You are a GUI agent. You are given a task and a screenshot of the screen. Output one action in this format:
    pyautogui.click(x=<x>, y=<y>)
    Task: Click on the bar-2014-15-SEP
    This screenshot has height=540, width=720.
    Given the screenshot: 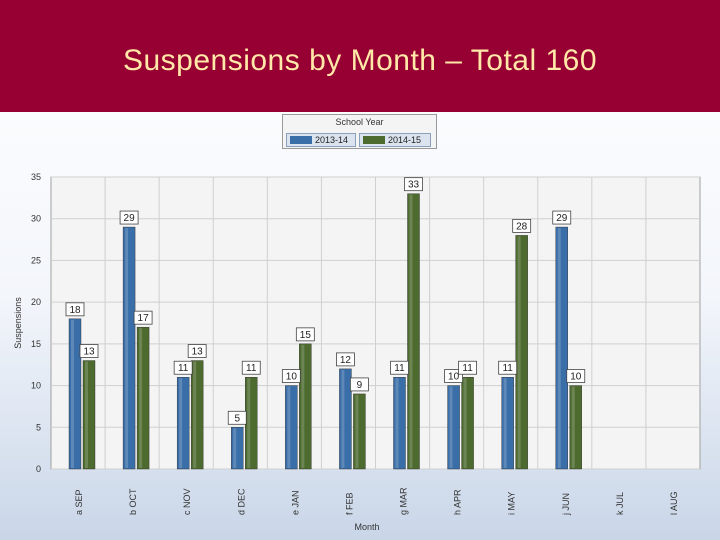 What is the action you would take?
    pyautogui.click(x=89, y=415)
    